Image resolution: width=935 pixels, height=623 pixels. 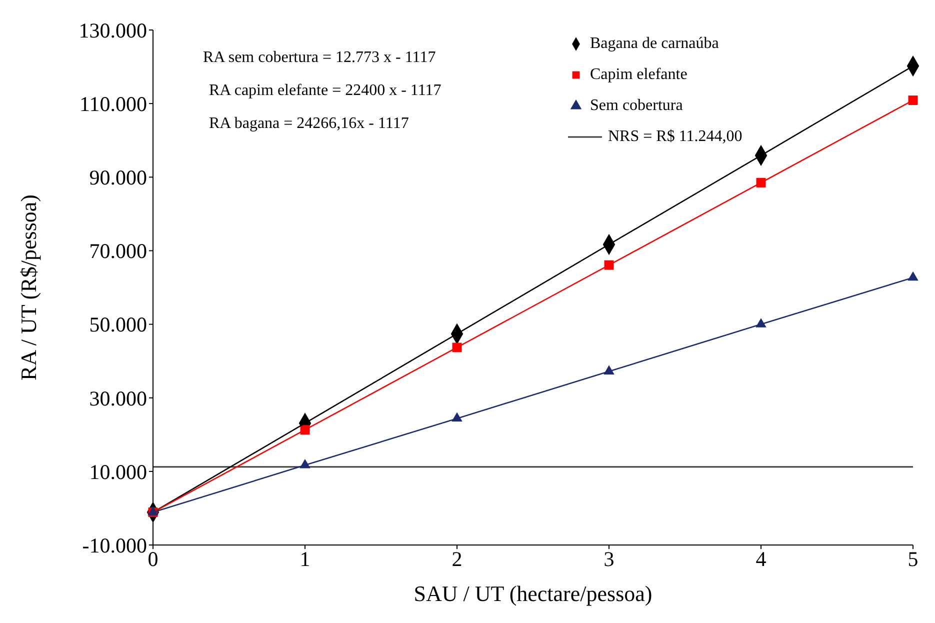 I want to click on y-tick-label: 70.000, so click(x=118, y=251).